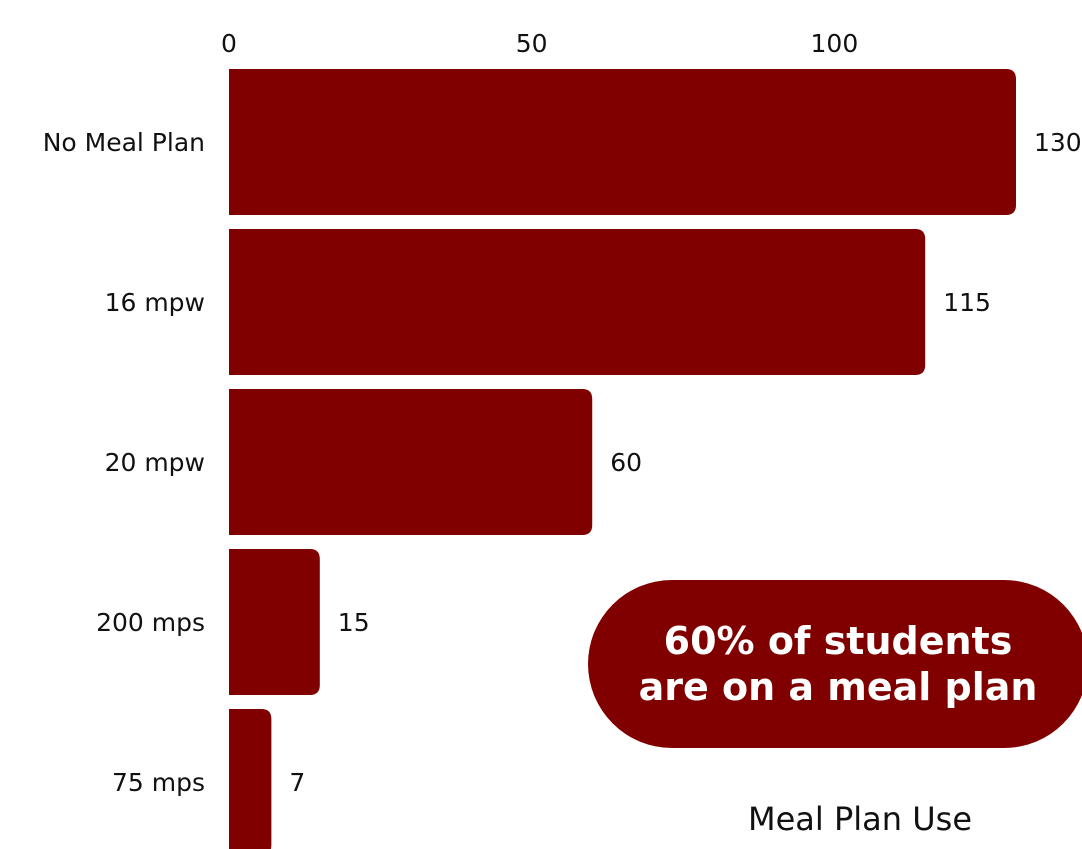 Image resolution: width=1082 pixels, height=849 pixels. Describe the element at coordinates (155, 462) in the screenshot. I see `y-tick-label-2: 20 mpw` at that location.